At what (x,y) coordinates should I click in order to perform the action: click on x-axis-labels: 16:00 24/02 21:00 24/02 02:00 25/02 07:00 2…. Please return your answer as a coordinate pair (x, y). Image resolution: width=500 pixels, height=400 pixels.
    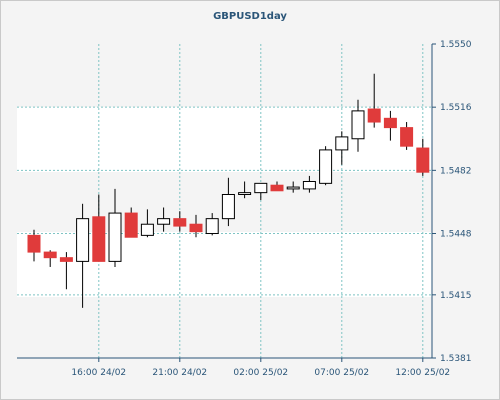
    Looking at the image, I should click on (260, 368).